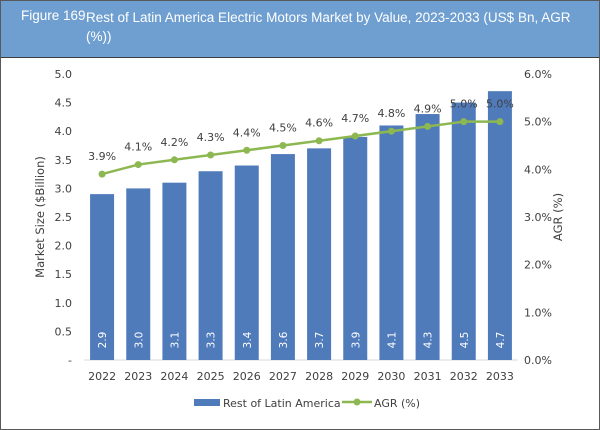  Describe the element at coordinates (357, 402) in the screenshot. I see `legend-swatch-marker` at that location.